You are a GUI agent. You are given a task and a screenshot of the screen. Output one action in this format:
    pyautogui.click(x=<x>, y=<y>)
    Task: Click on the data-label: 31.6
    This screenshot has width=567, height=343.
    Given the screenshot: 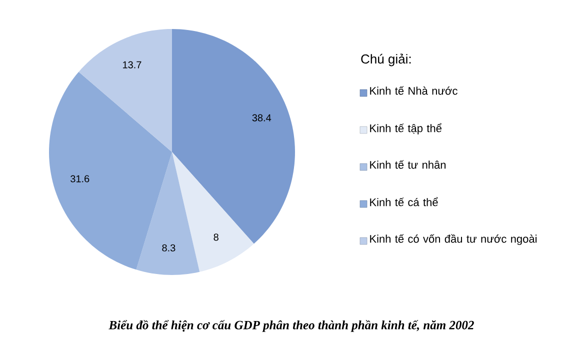 What is the action you would take?
    pyautogui.click(x=80, y=178)
    